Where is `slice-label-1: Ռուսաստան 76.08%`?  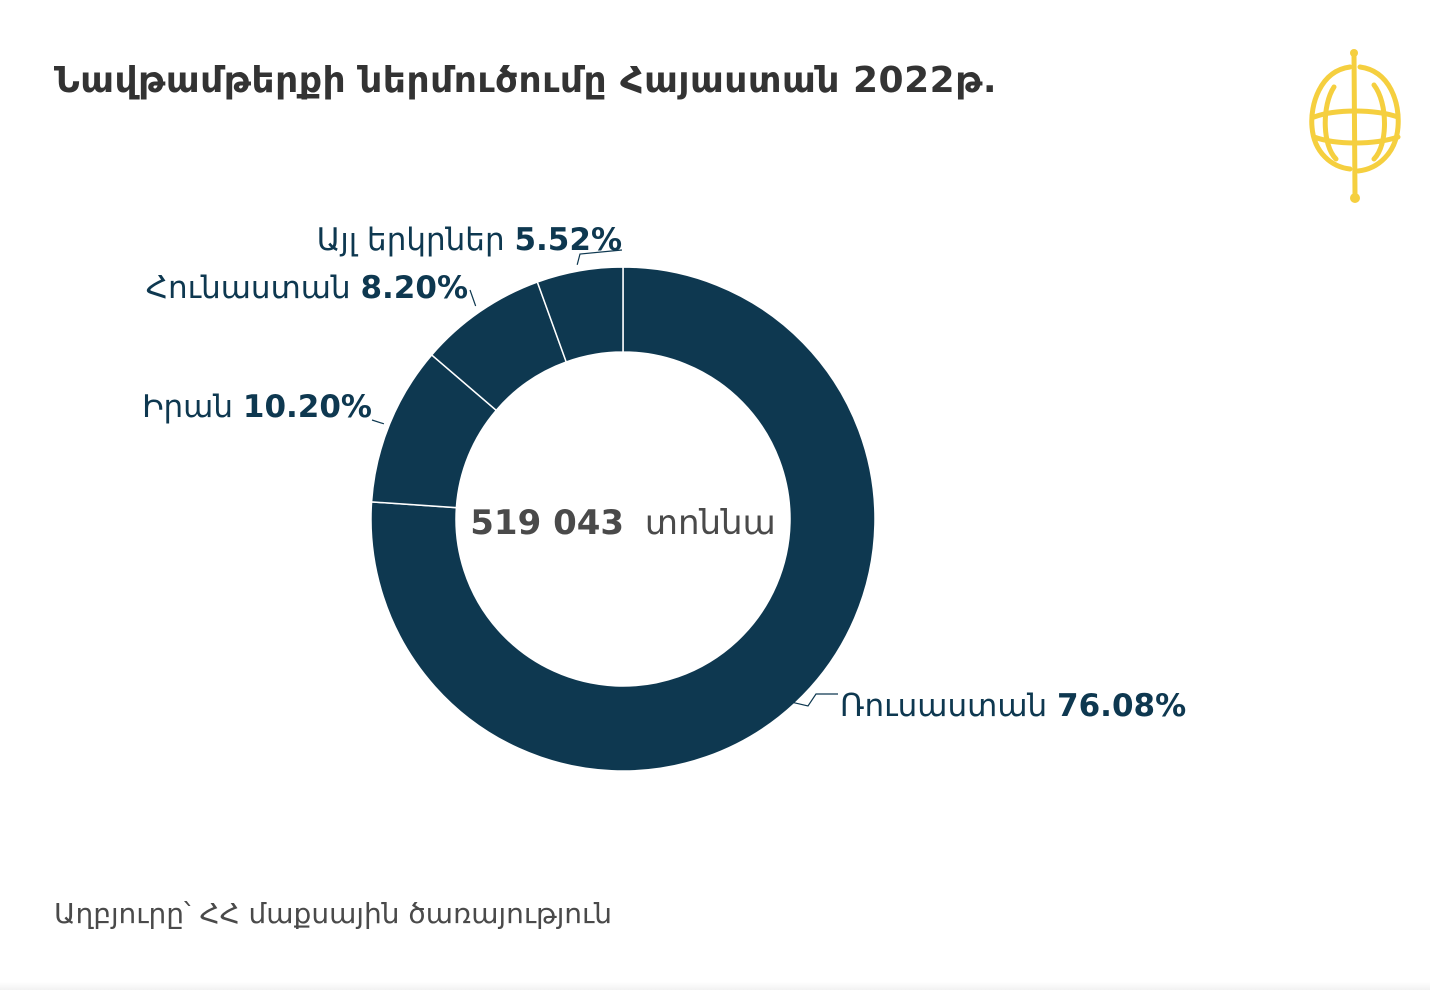 slice-label-1: Ռուսաստան 76.08% is located at coordinates (1013, 706).